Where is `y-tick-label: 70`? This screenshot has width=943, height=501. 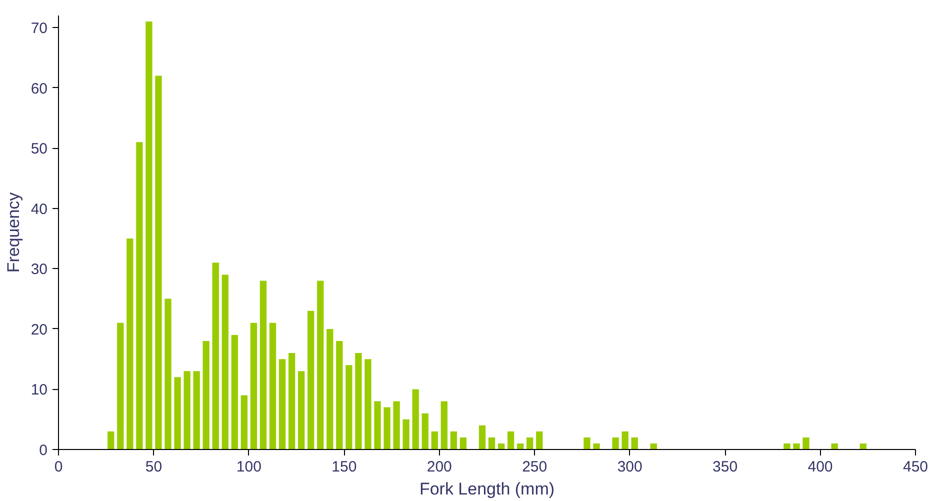
y-tick-label: 70 is located at coordinates (39, 29).